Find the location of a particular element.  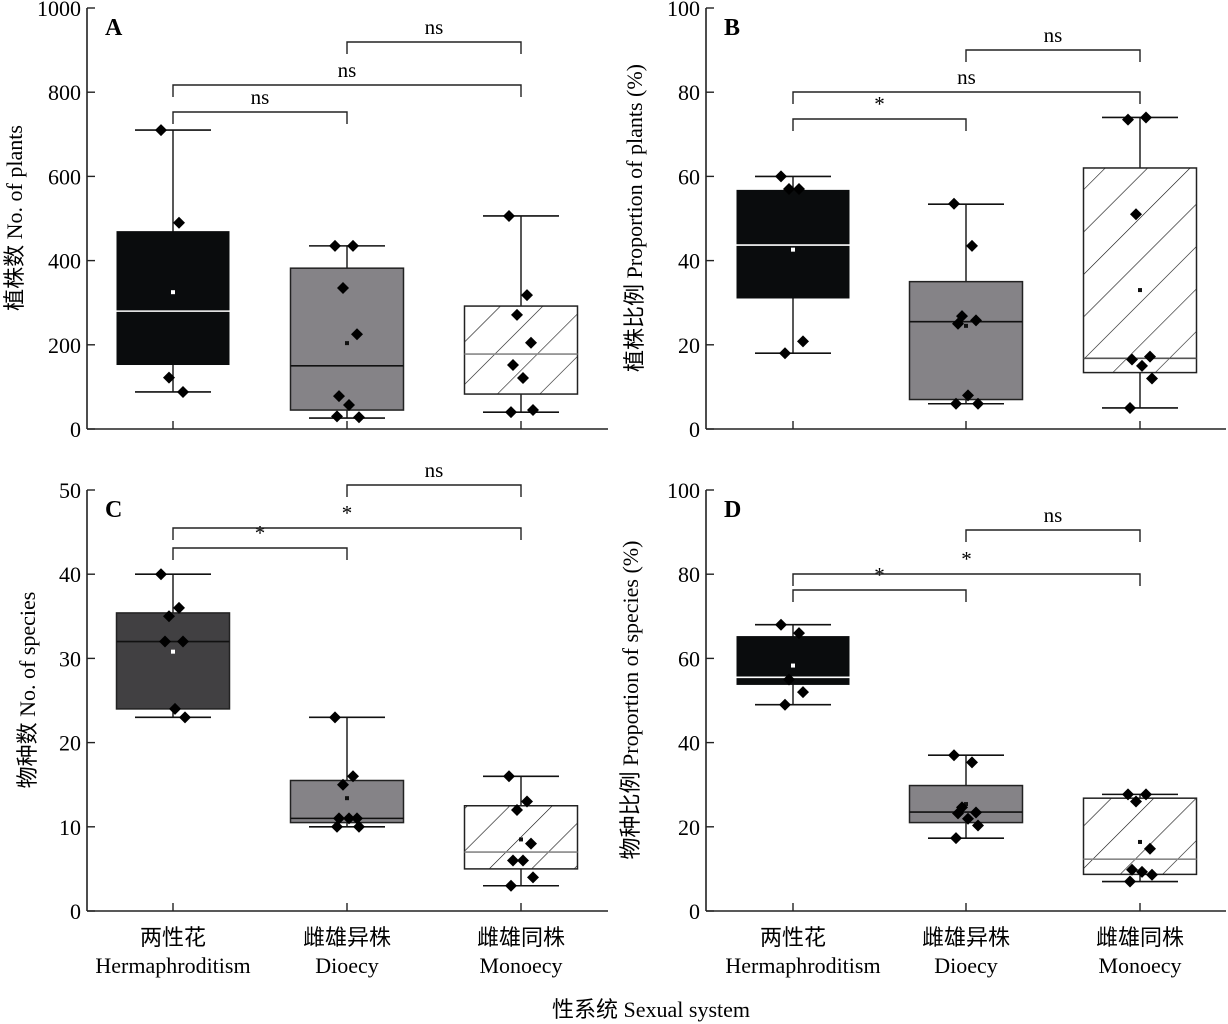

y-tick-label: 10 is located at coordinates (70, 827).